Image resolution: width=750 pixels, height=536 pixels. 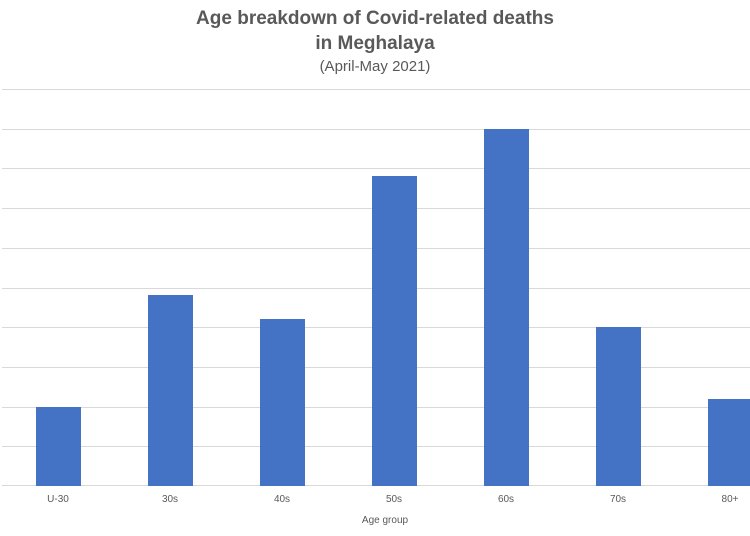 I want to click on chart-title-line-1: Age breakdown of Covid-related deaths, so click(x=375, y=18).